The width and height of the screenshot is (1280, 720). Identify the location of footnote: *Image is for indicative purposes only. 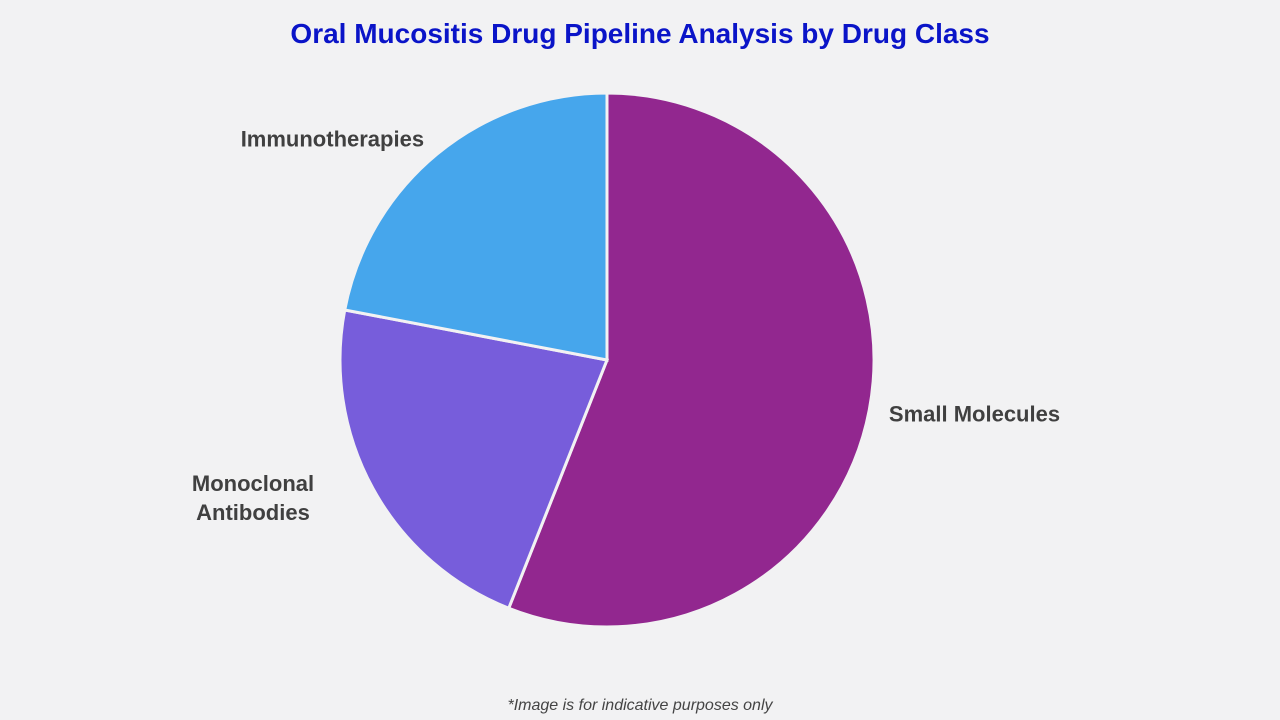
(640, 705).